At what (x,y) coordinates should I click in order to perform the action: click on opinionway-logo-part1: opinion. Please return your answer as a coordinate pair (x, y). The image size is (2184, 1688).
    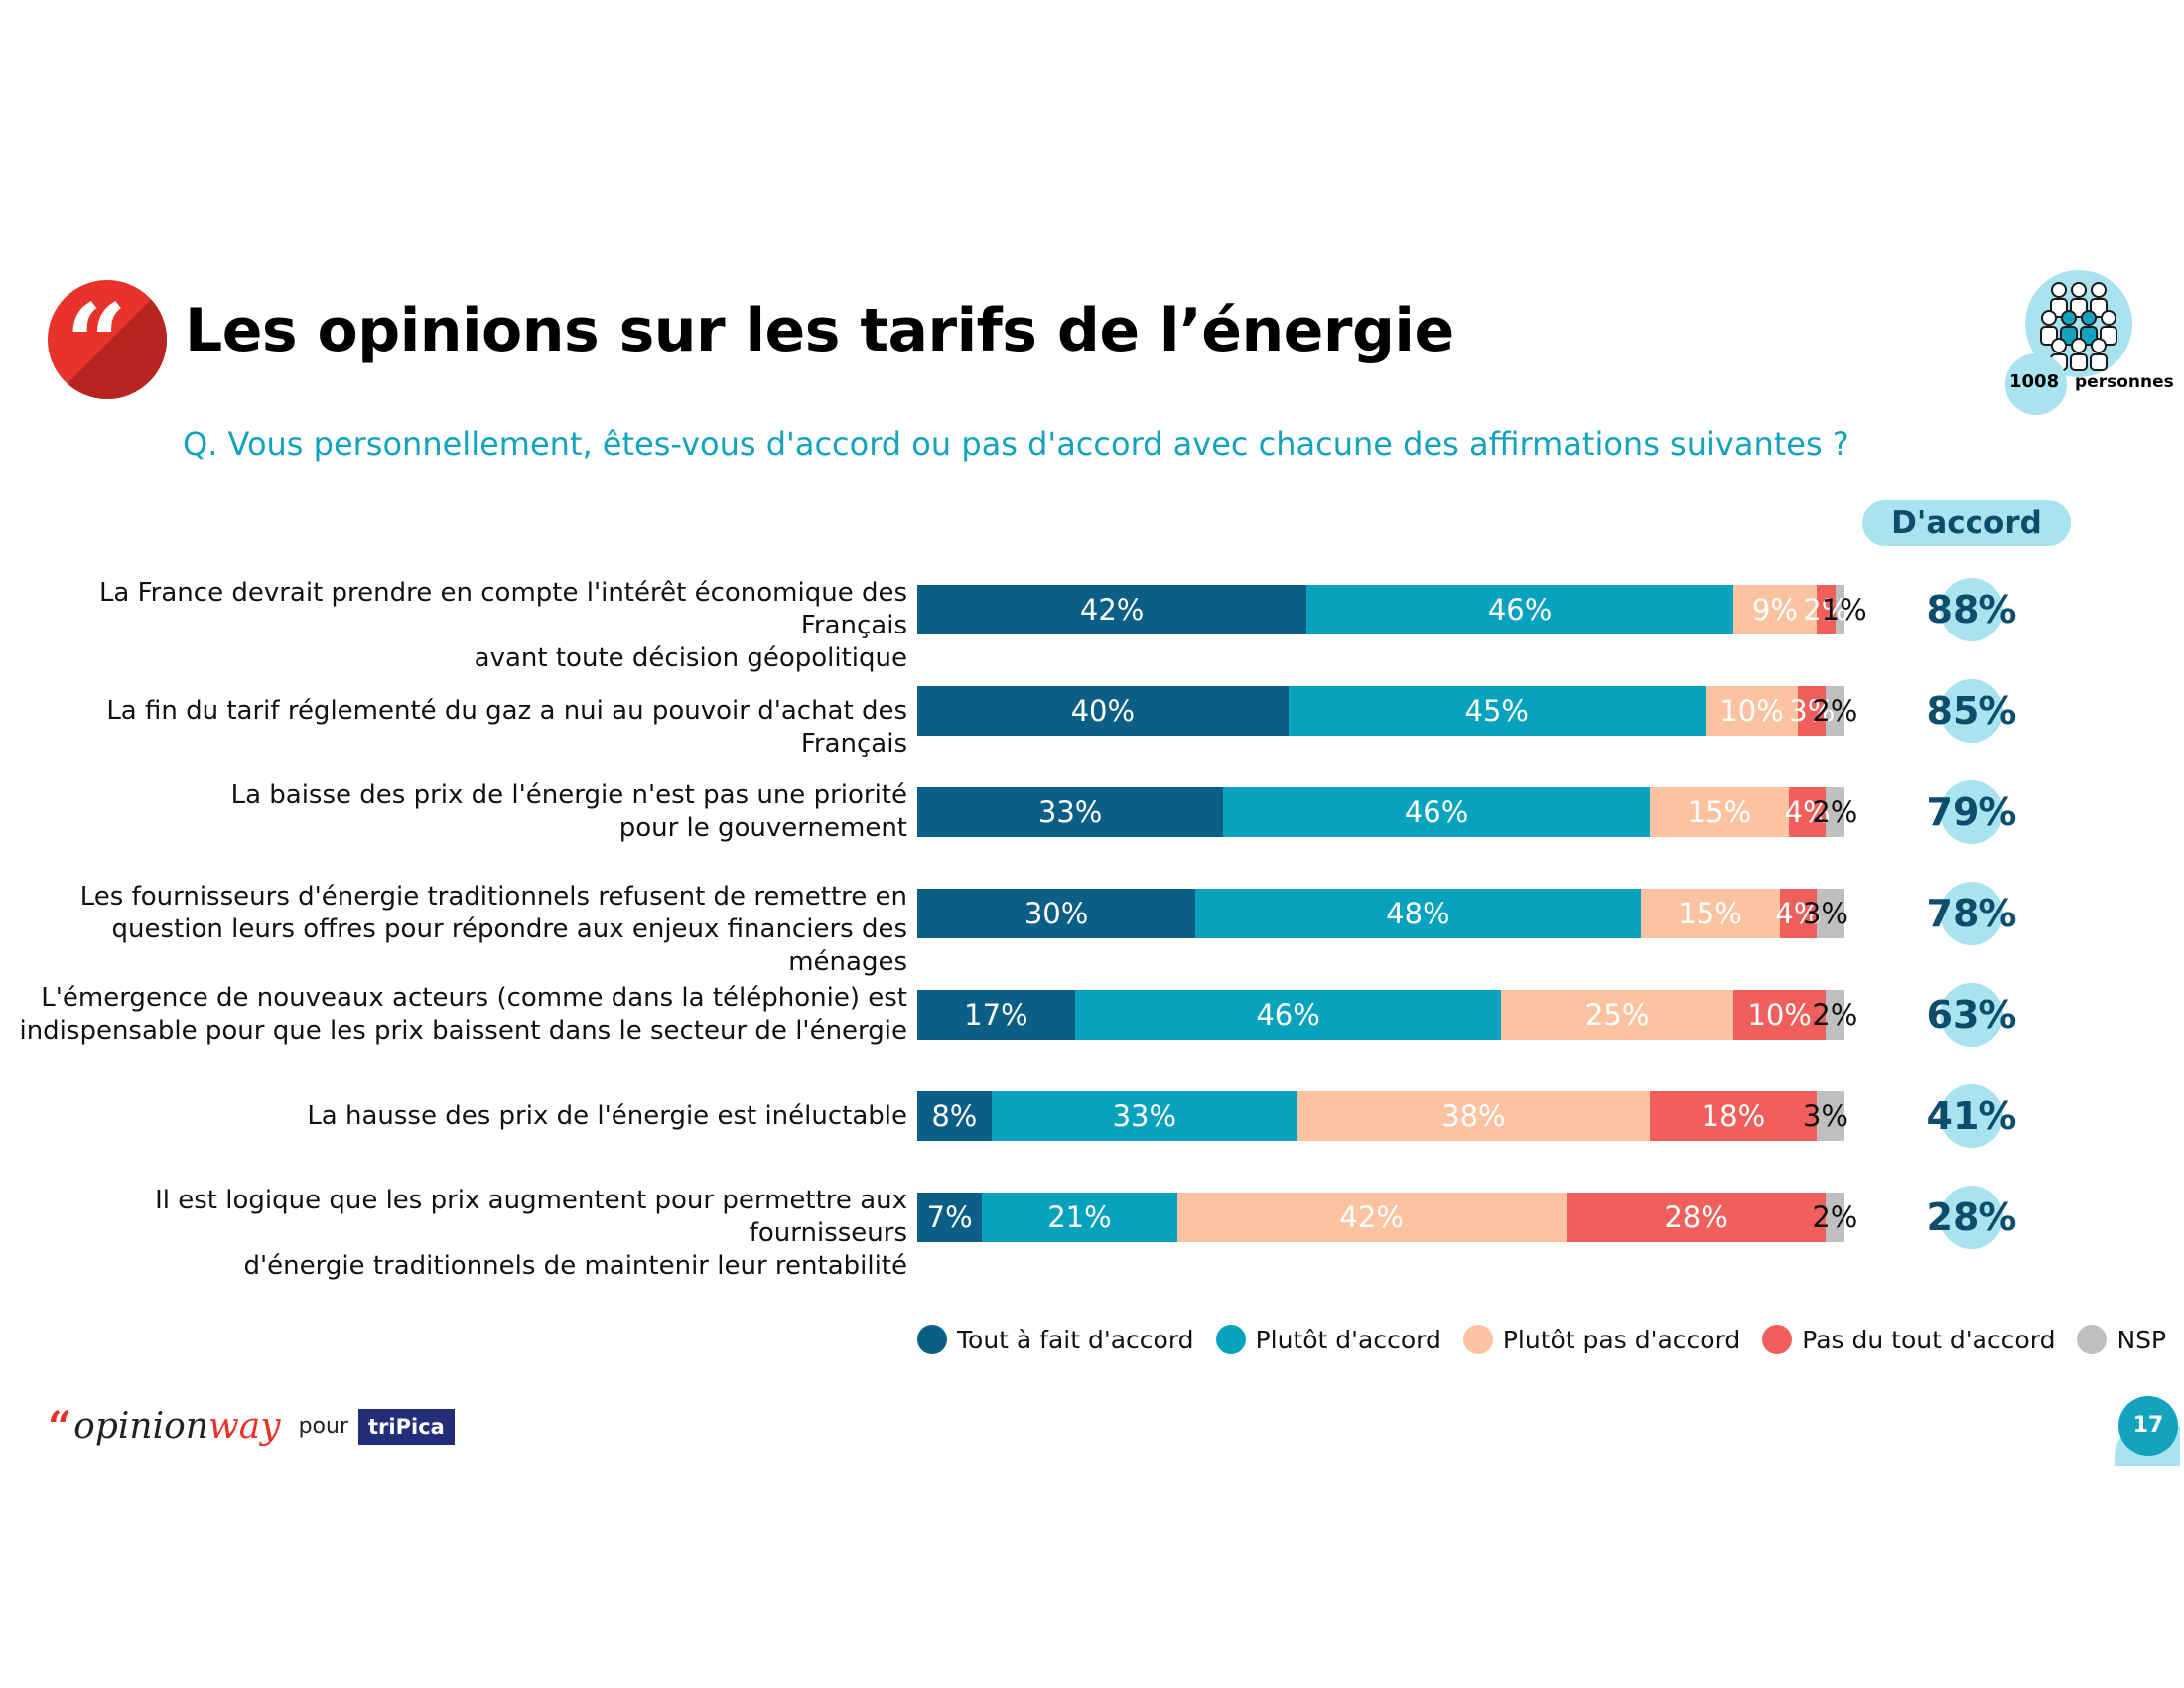
    Looking at the image, I should click on (140, 1426).